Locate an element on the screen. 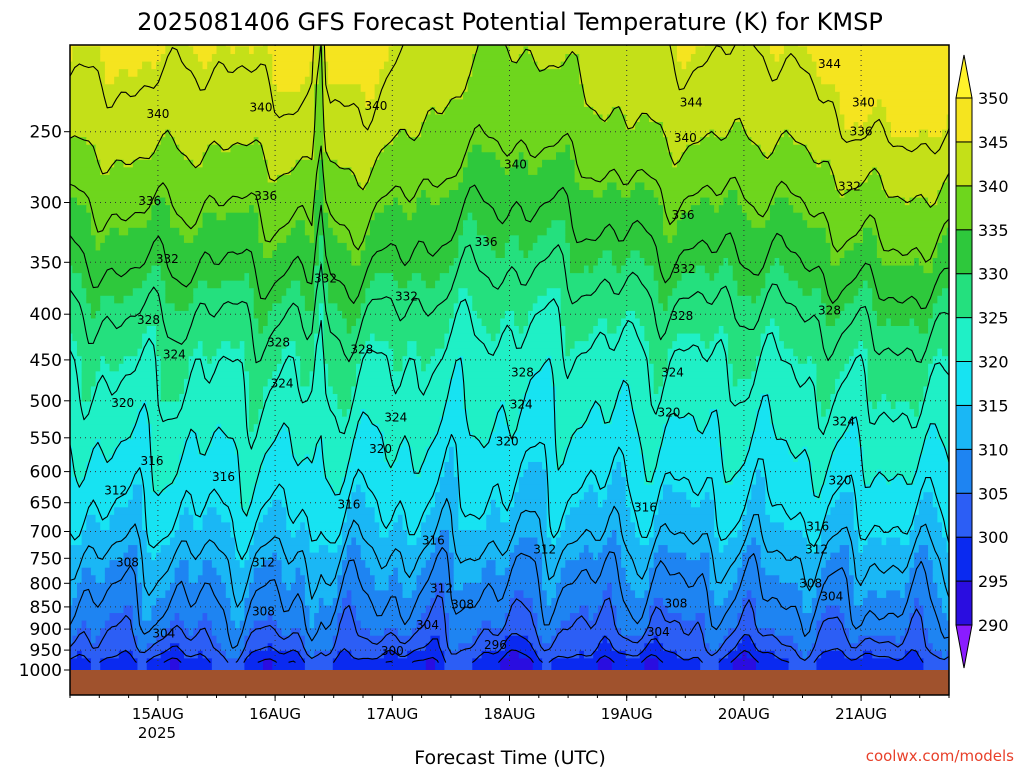 The height and width of the screenshot is (772, 1024). colorbar-band is located at coordinates (964, 515).